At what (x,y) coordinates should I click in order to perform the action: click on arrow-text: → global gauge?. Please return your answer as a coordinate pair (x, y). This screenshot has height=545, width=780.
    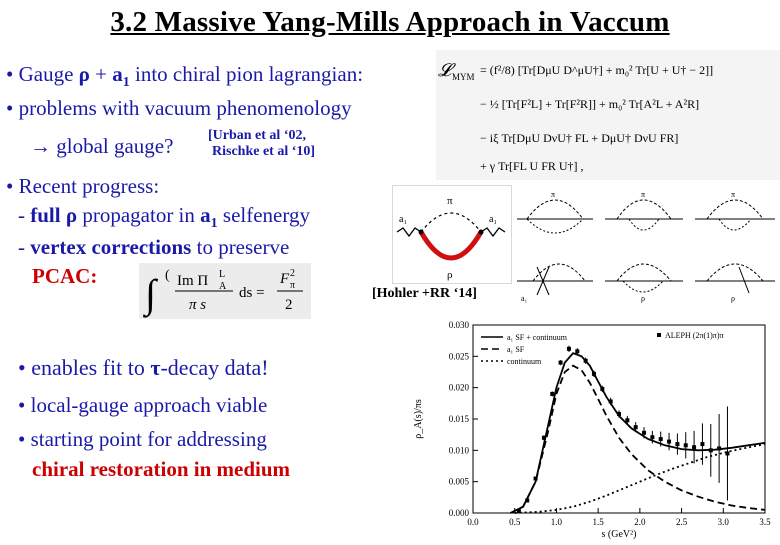
    Looking at the image, I should click on (102, 146).